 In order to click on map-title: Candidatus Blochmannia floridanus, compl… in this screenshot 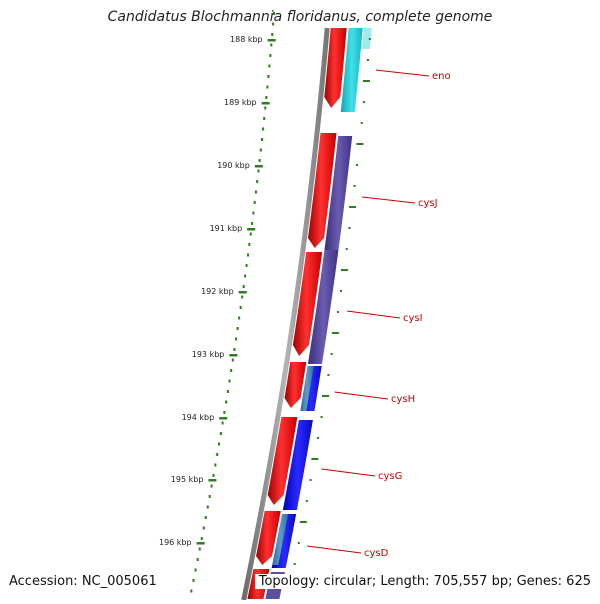, I will do `click(300, 17)`.